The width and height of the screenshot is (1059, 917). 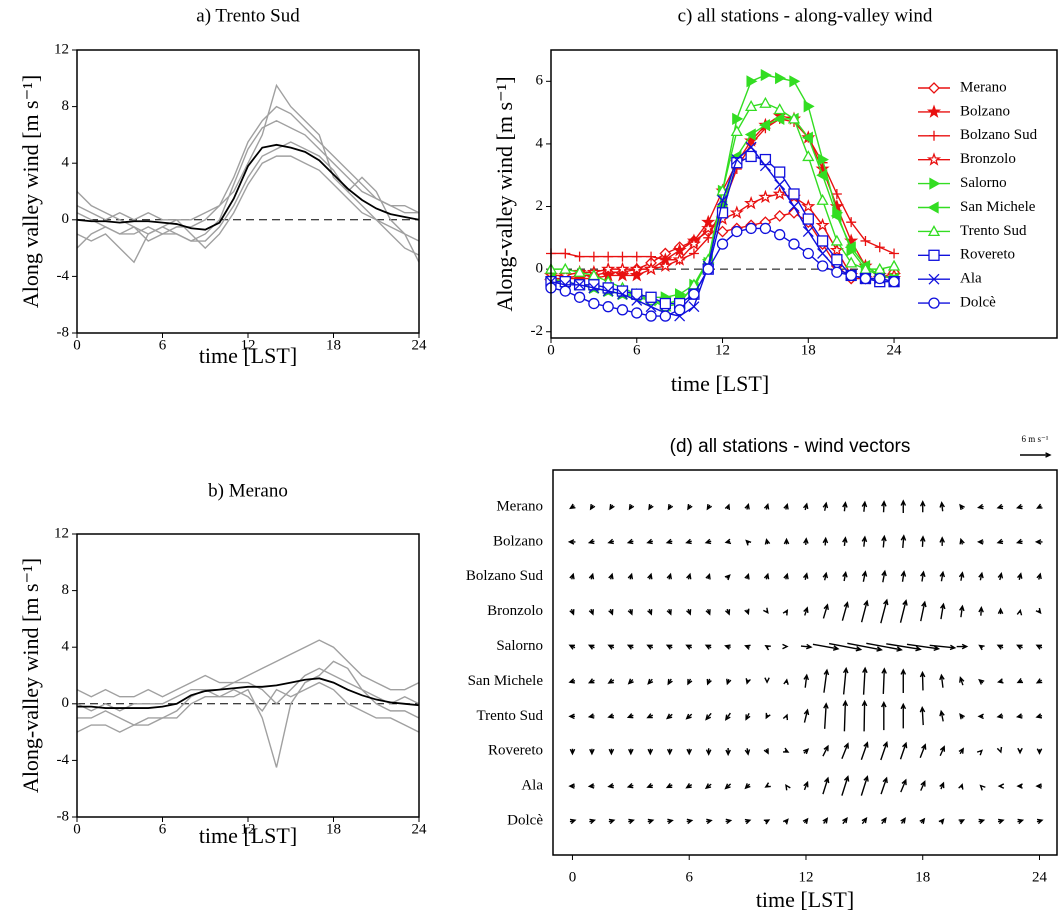 I want to click on series-line, so click(x=248, y=714).